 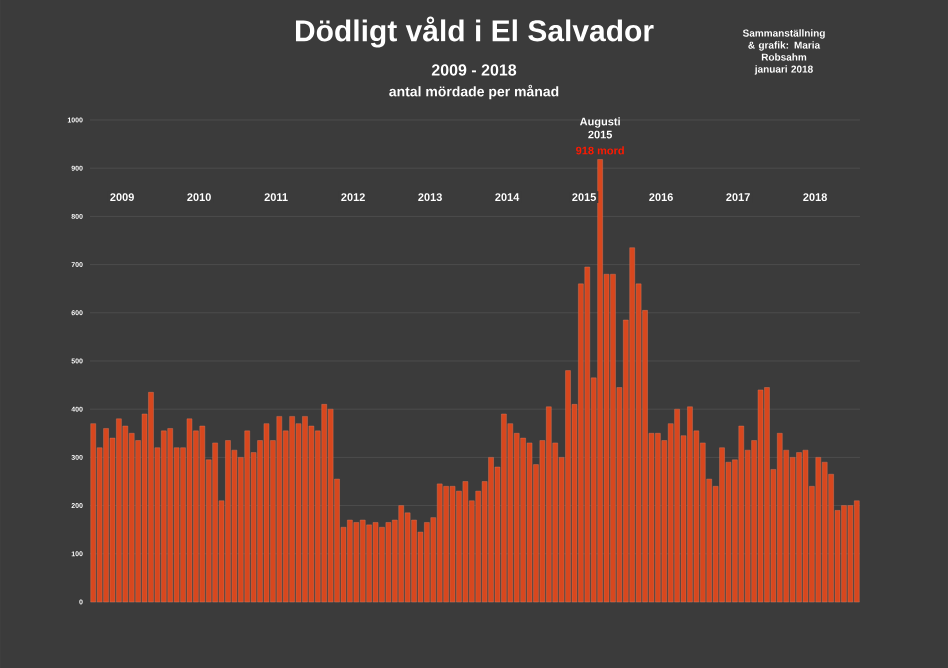 I want to click on chart-title: Dödligt våld i El Salvador, so click(x=474, y=32).